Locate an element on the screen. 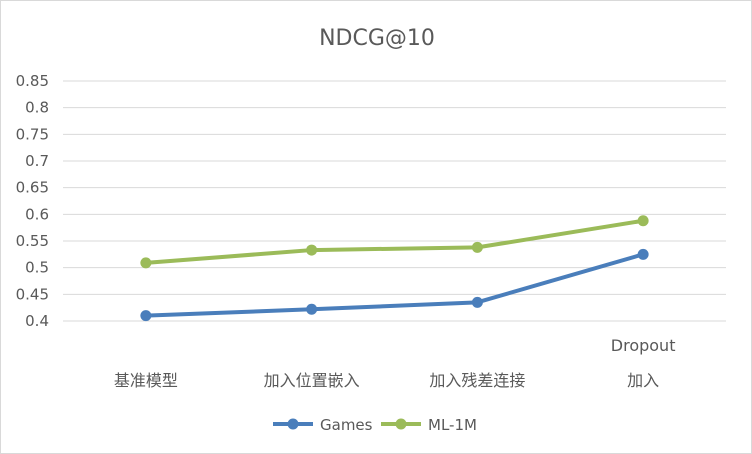 Image resolution: width=752 pixels, height=454 pixels. y-tick-label: 0.85 is located at coordinates (32, 81).